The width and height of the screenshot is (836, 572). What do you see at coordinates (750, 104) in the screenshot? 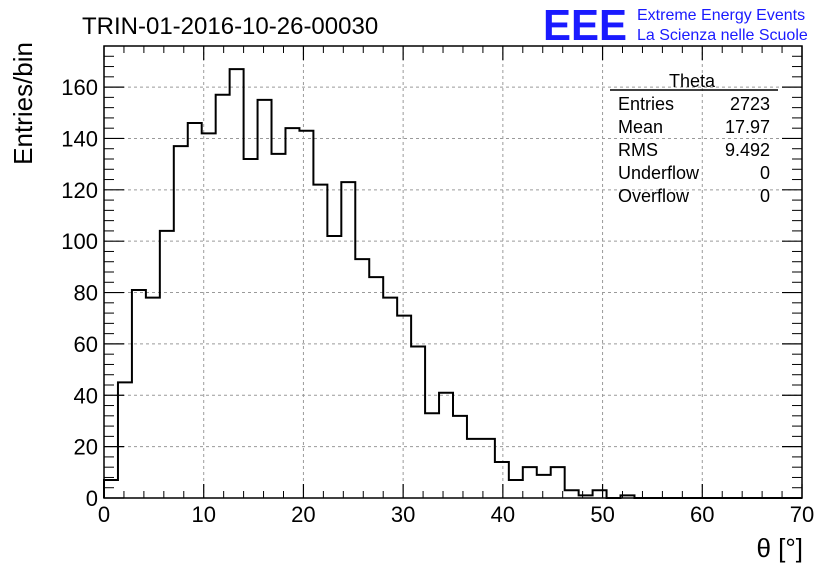
I see `stats-value: 2723` at bounding box center [750, 104].